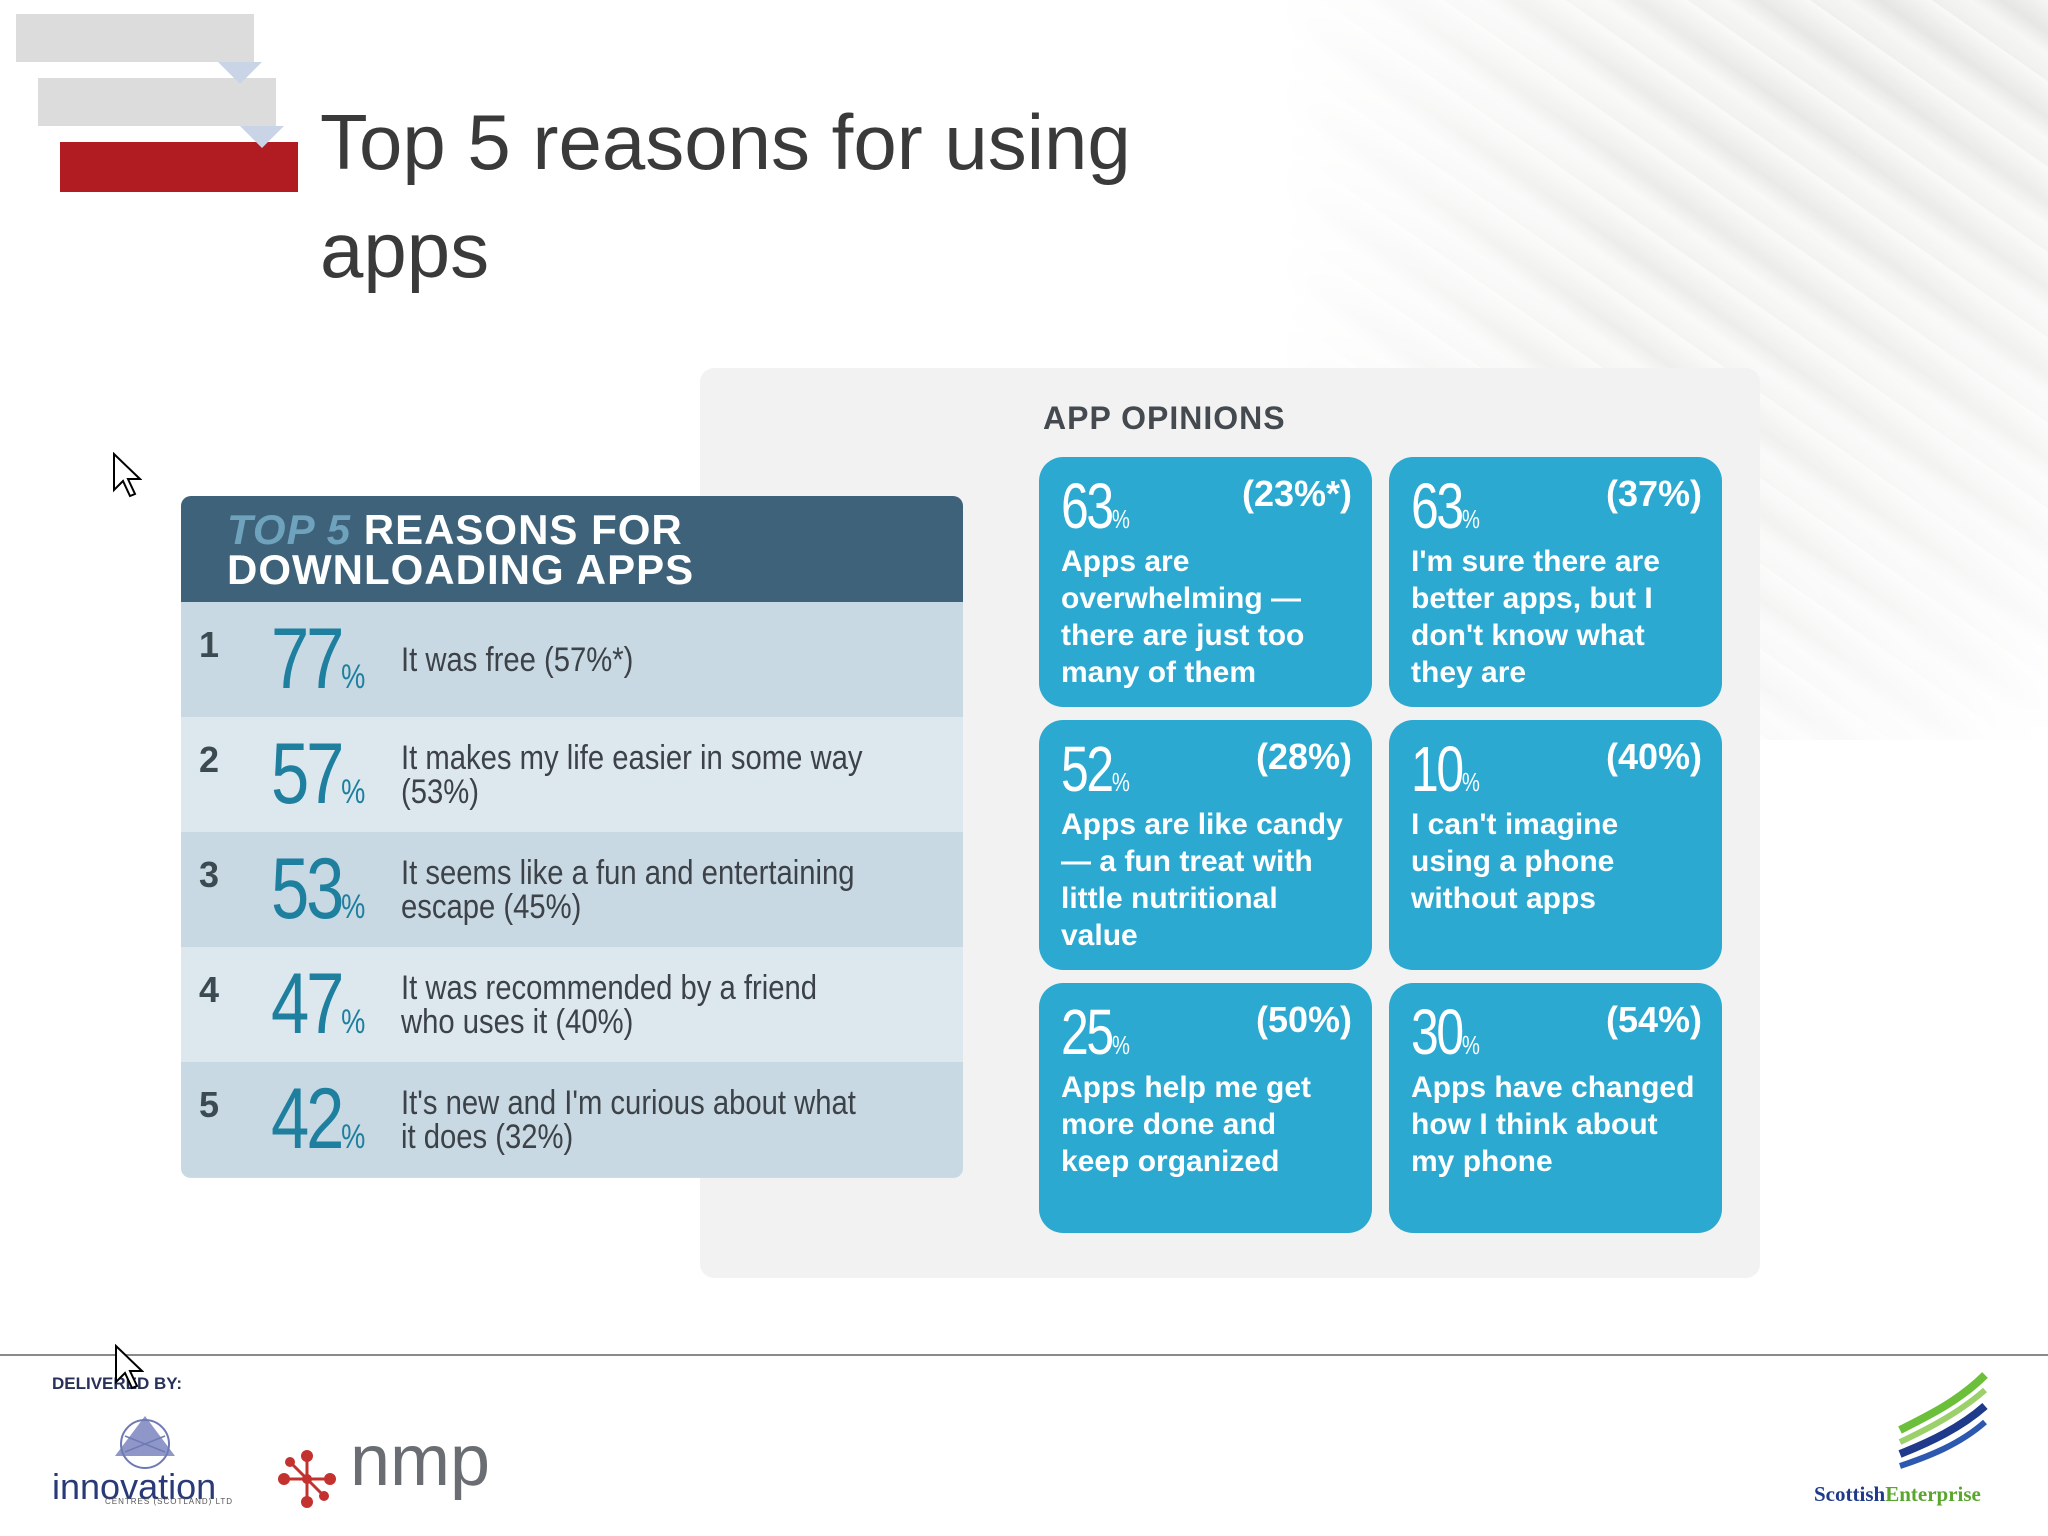  Describe the element at coordinates (209, 989) in the screenshot. I see `reason-rank: 4` at that location.